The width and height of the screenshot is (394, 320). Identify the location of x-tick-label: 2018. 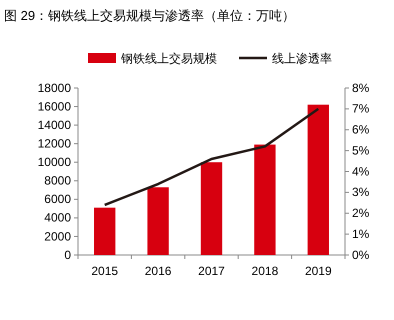
(265, 271).